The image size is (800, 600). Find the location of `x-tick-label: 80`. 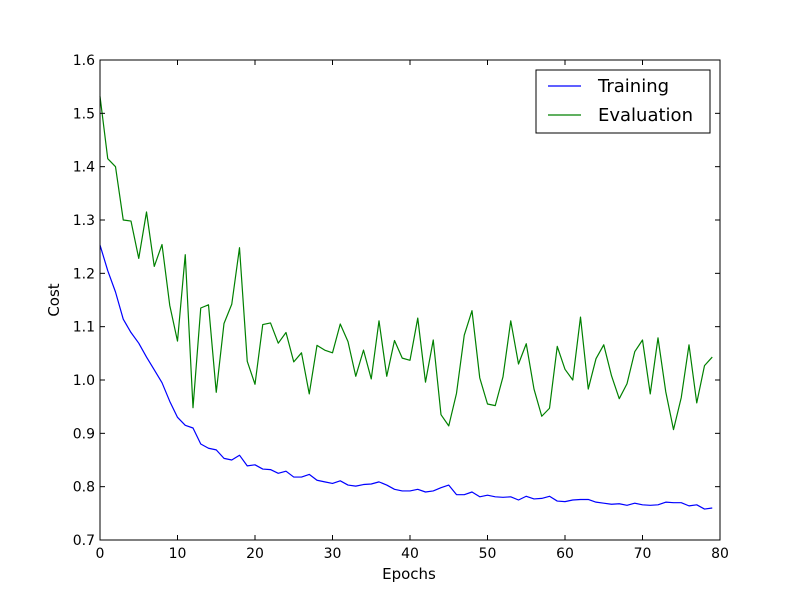

x-tick-label: 80 is located at coordinates (720, 554).